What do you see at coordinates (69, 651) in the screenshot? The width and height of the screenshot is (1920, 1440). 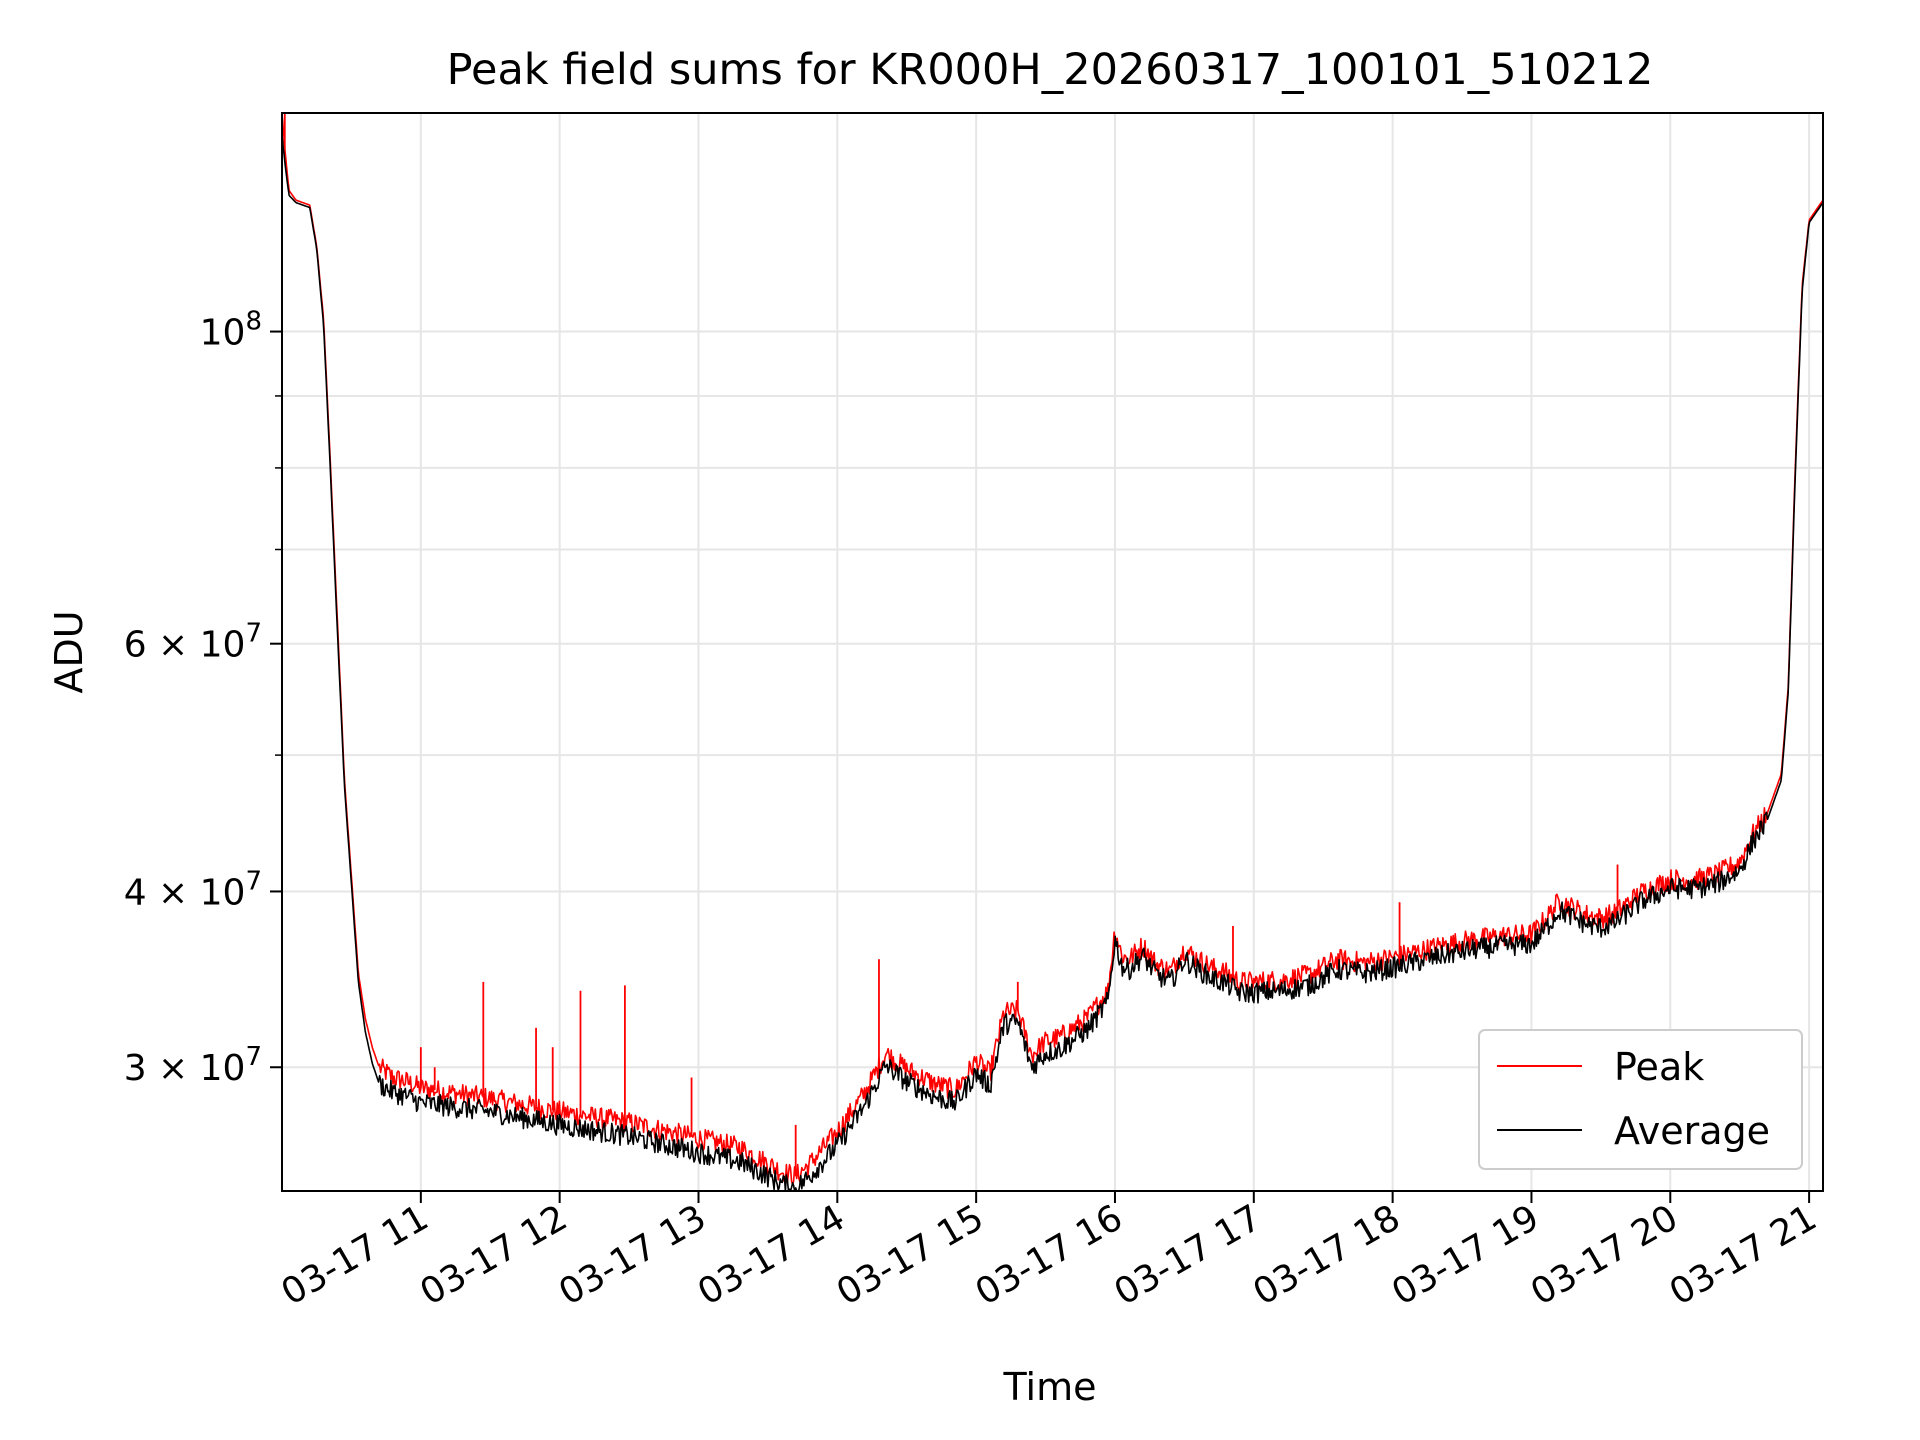 I see `y-axis-label: ADU` at bounding box center [69, 651].